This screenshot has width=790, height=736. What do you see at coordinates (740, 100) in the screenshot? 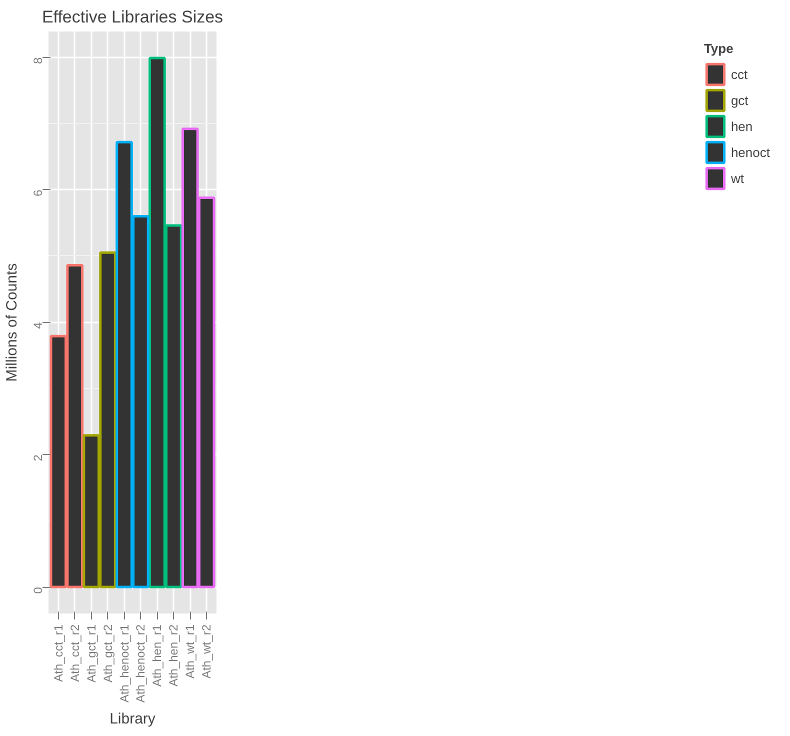
I see `legend-label: gct` at bounding box center [740, 100].